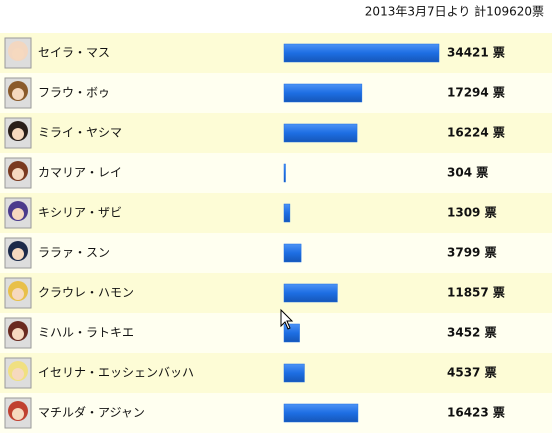 This screenshot has height=434, width=552. Describe the element at coordinates (80, 133) in the screenshot. I see `name-label: ミライ・ヤシマ` at that location.